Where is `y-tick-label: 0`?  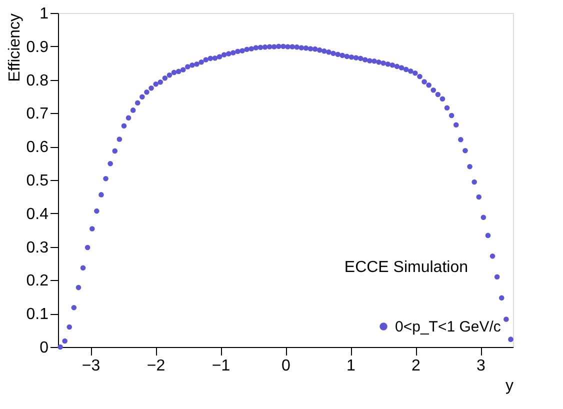 y-tick-label: 0 is located at coordinates (44, 348).